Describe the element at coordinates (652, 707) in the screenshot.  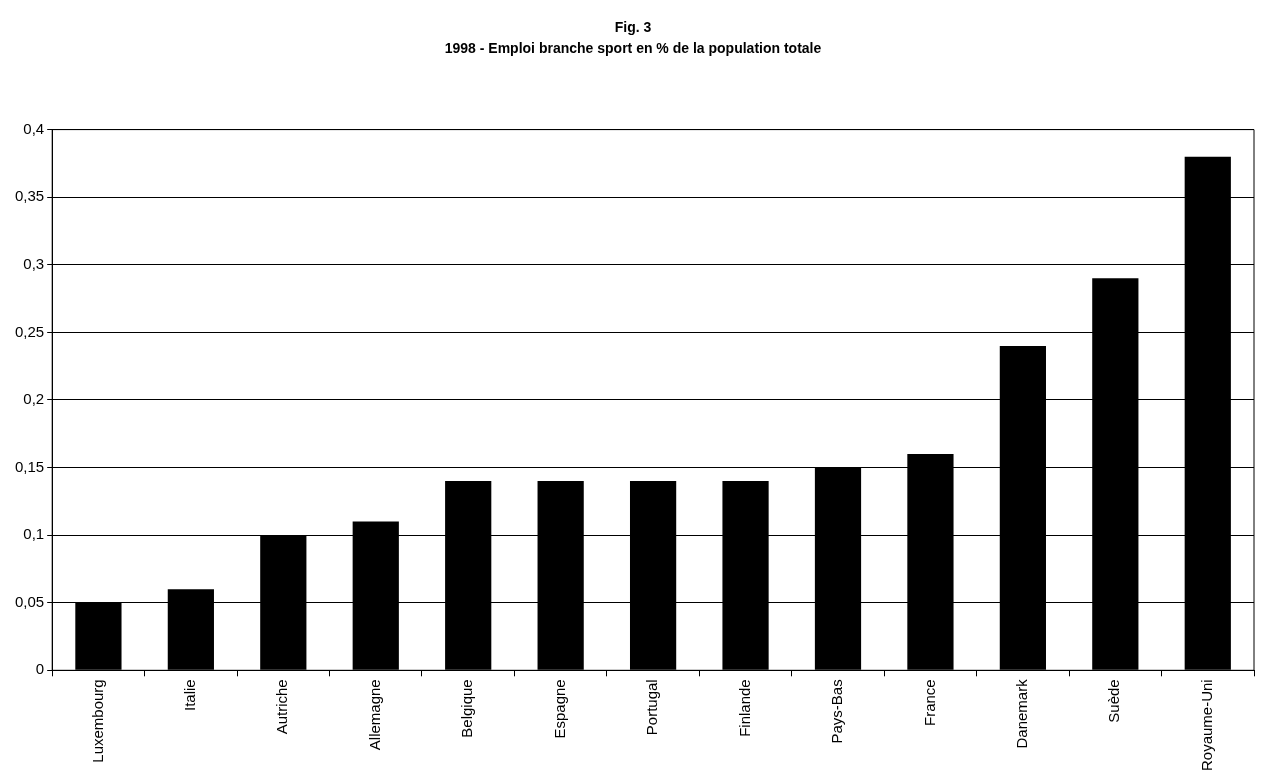
I see `x-tick-label: Portugal` at that location.